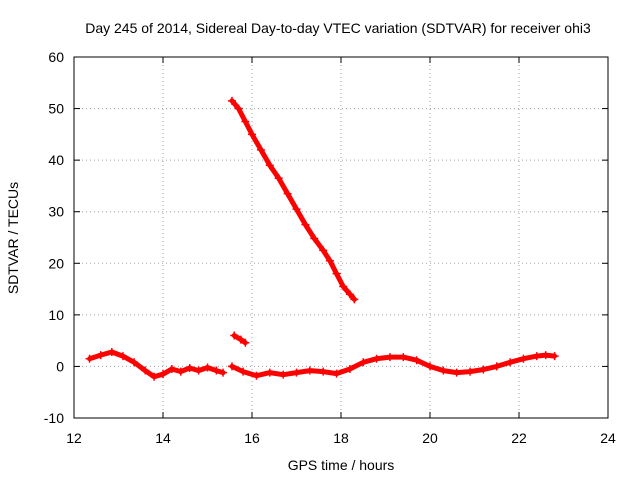 This screenshot has height=480, width=640. I want to click on series-descending-arc, so click(293, 200).